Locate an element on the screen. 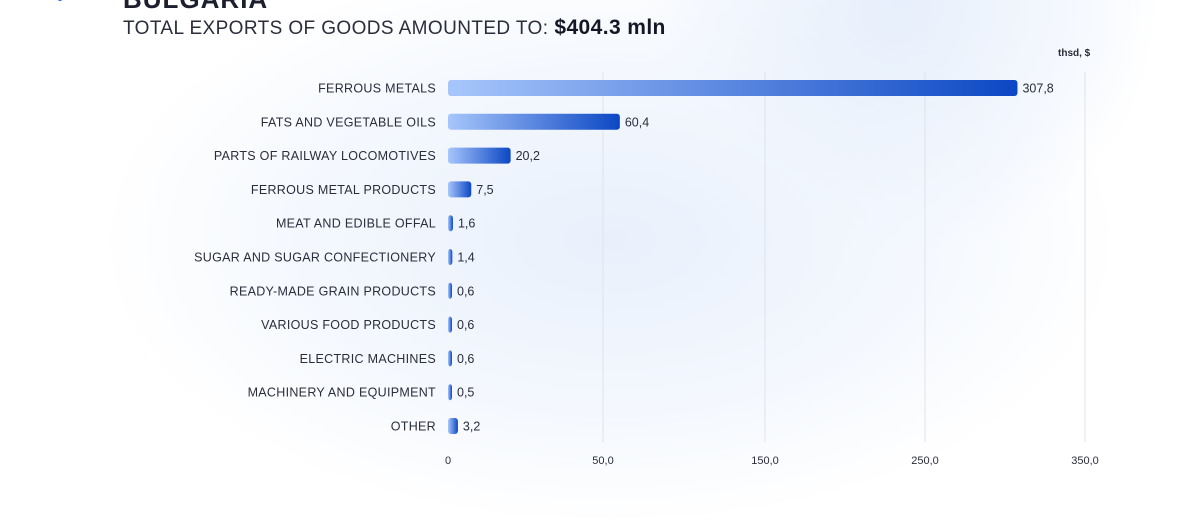 The image size is (1200, 520). category-label: PARTS OF RAILWAY LOCOMOTIVES is located at coordinates (325, 156).